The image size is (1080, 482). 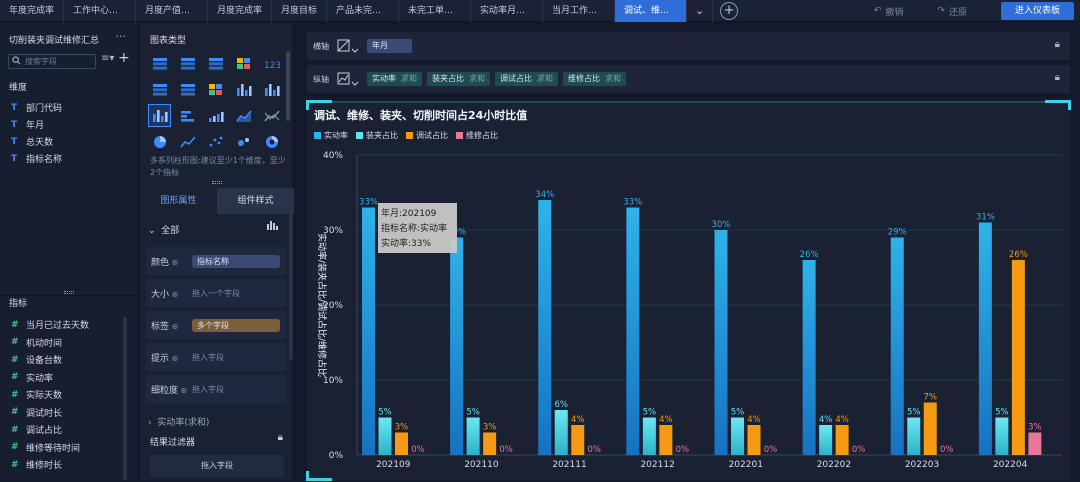 I want to click on all-series-row: ⌄ 全部, so click(x=163, y=229).